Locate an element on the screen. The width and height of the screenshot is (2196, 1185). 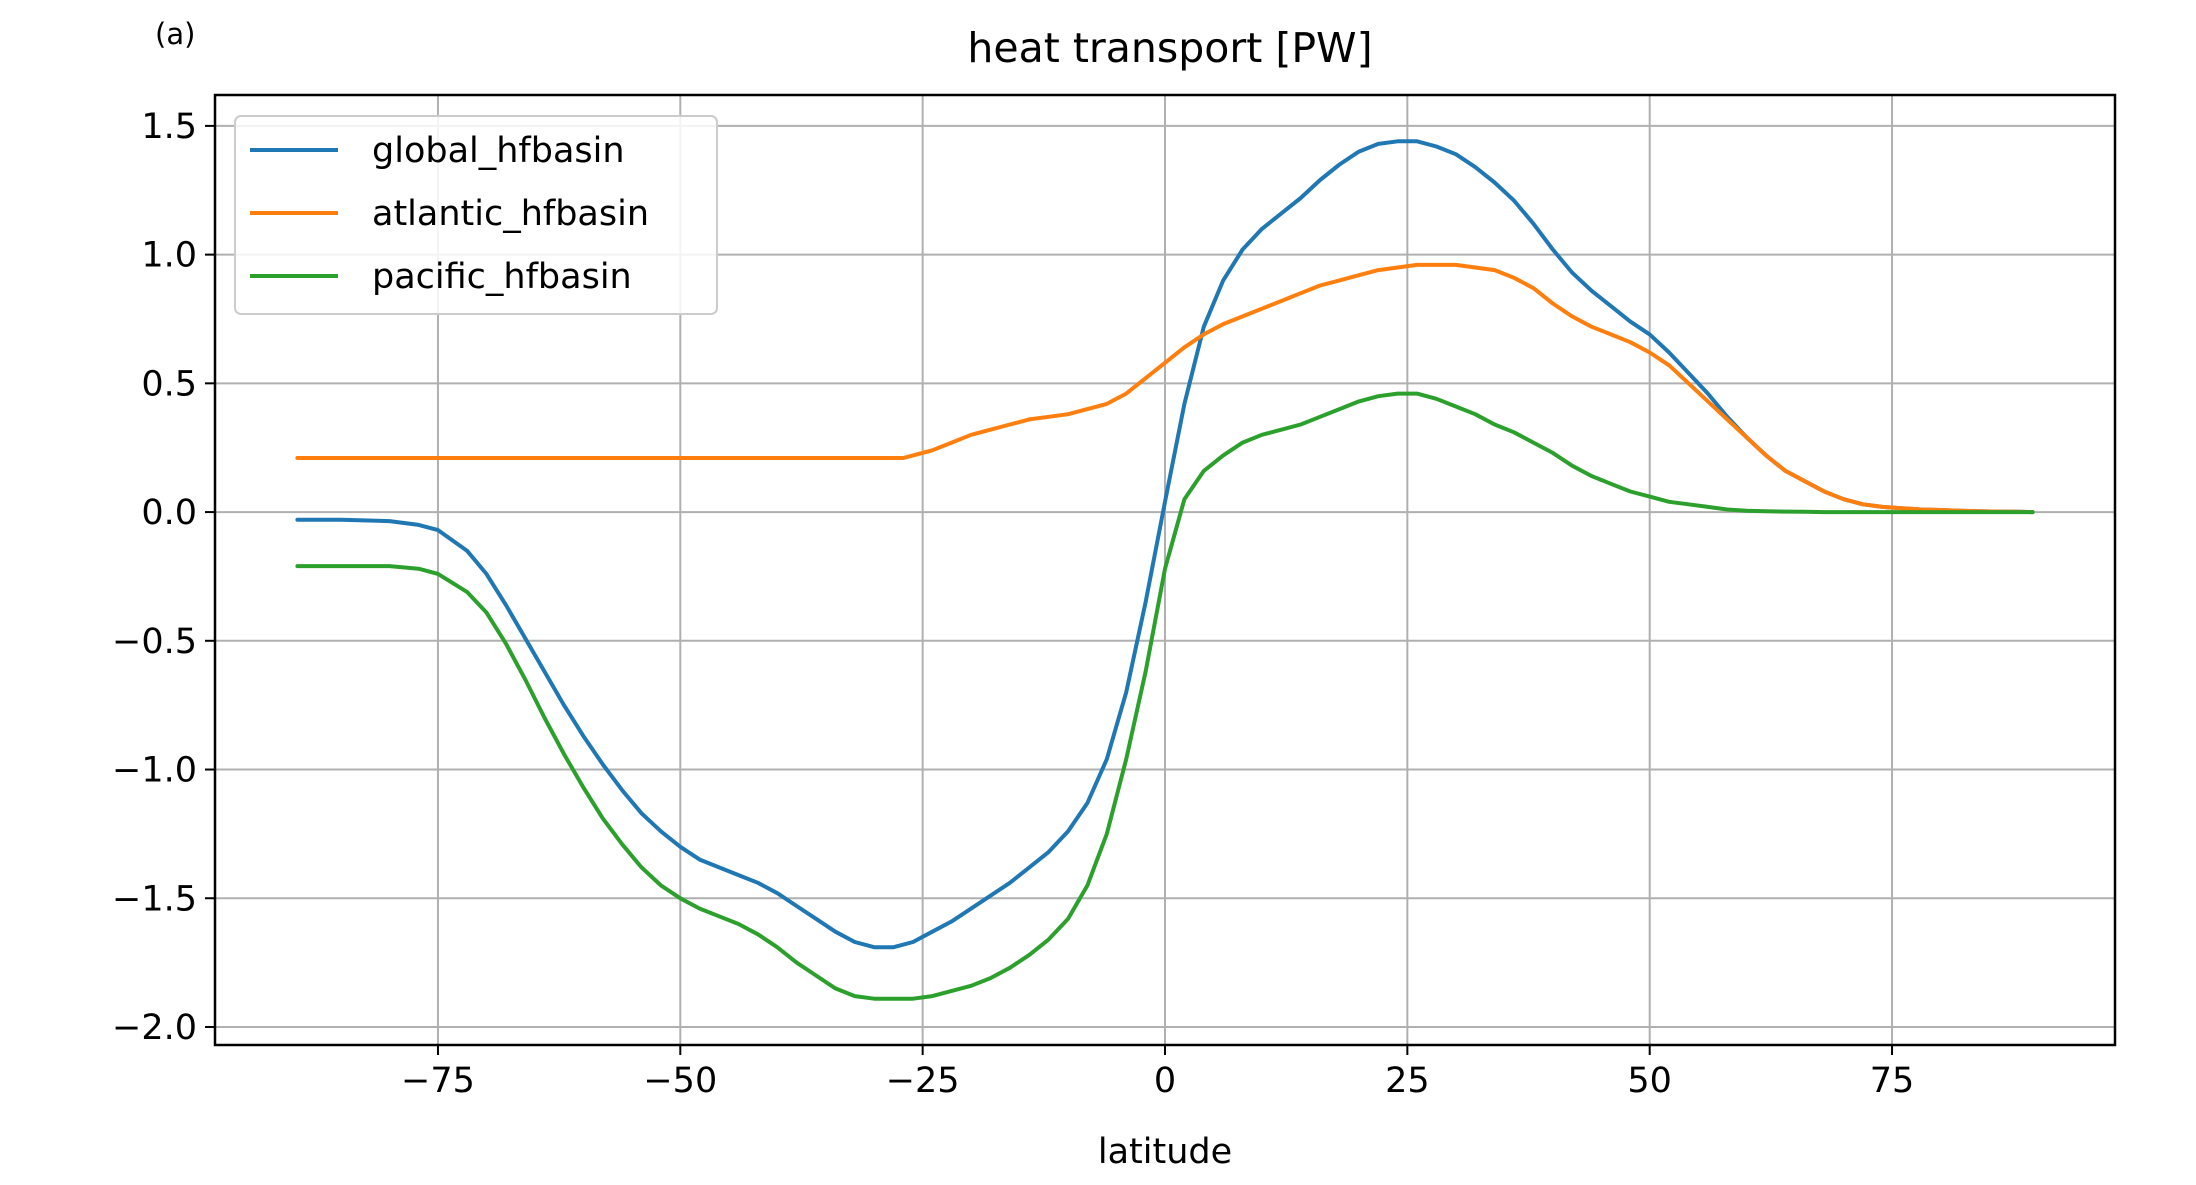
x-tick-label: −25 is located at coordinates (923, 1081).